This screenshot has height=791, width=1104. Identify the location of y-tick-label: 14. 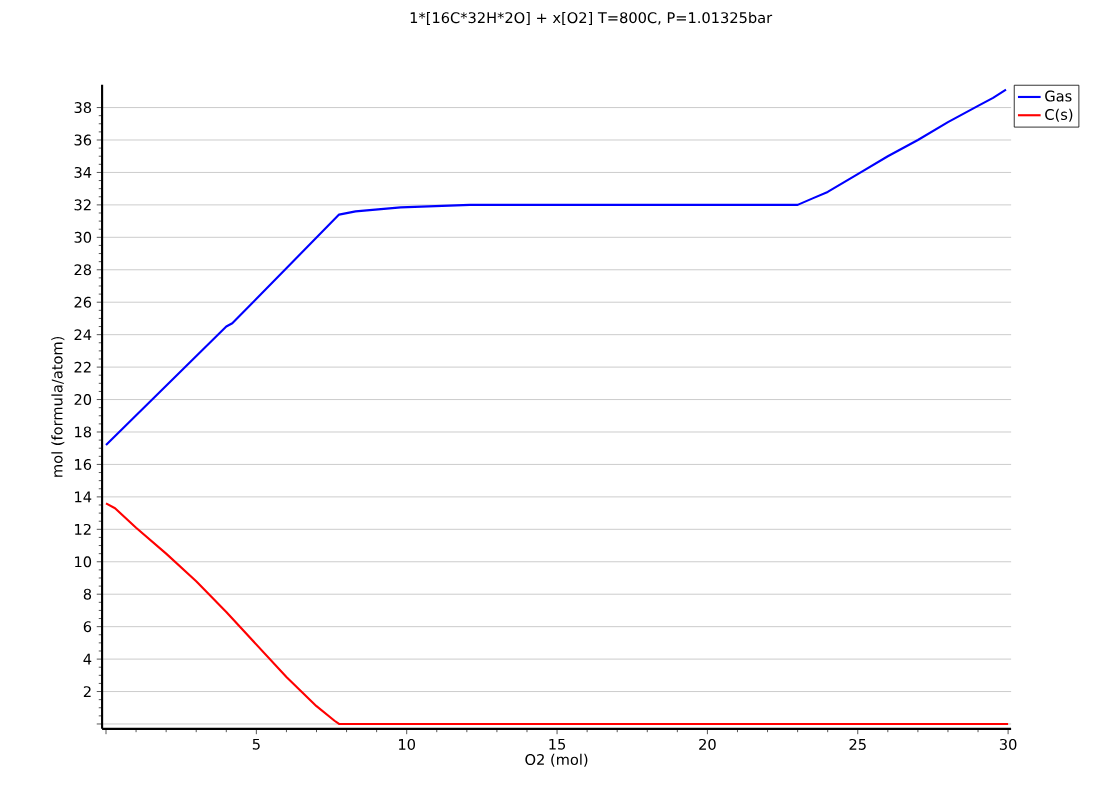
(83, 497).